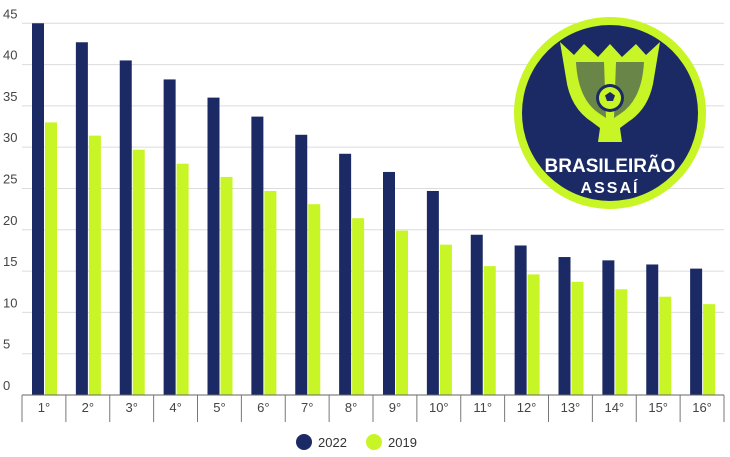  What do you see at coordinates (10, 55) in the screenshot?
I see `y-tick-label: 40` at bounding box center [10, 55].